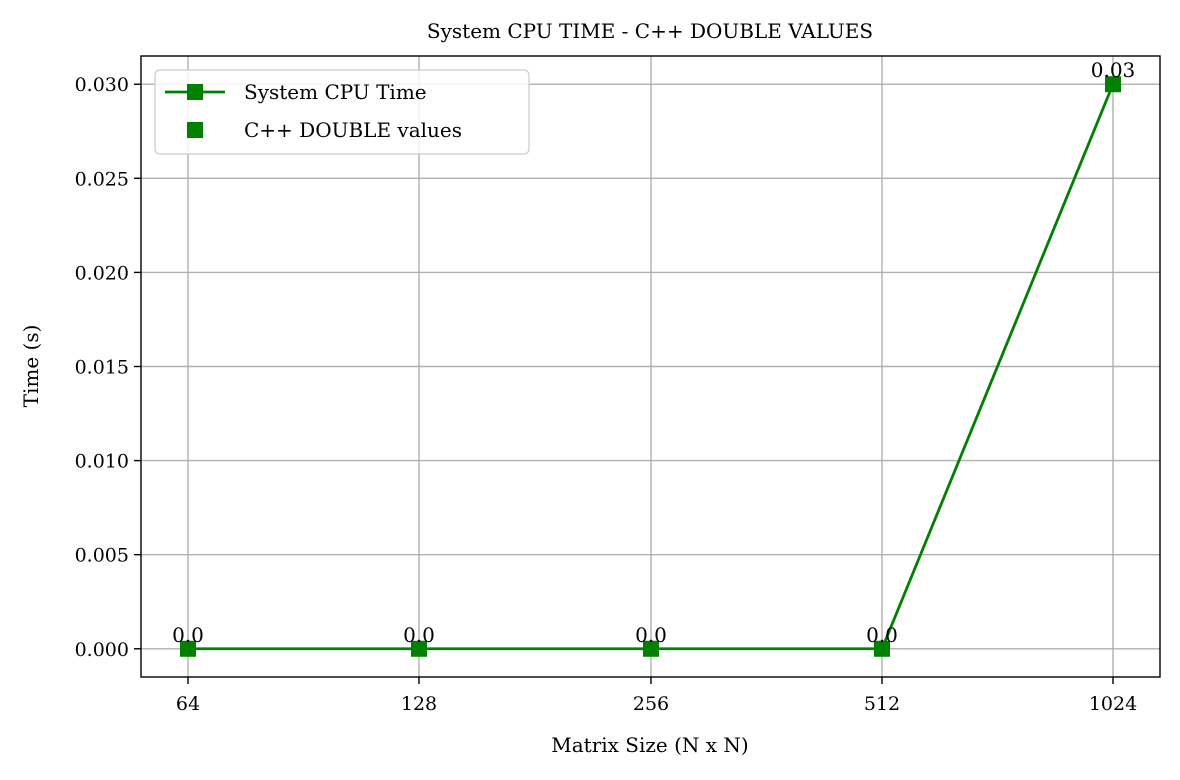 The image size is (1180, 780). What do you see at coordinates (882, 704) in the screenshot?
I see `x-tick-label: 512` at bounding box center [882, 704].